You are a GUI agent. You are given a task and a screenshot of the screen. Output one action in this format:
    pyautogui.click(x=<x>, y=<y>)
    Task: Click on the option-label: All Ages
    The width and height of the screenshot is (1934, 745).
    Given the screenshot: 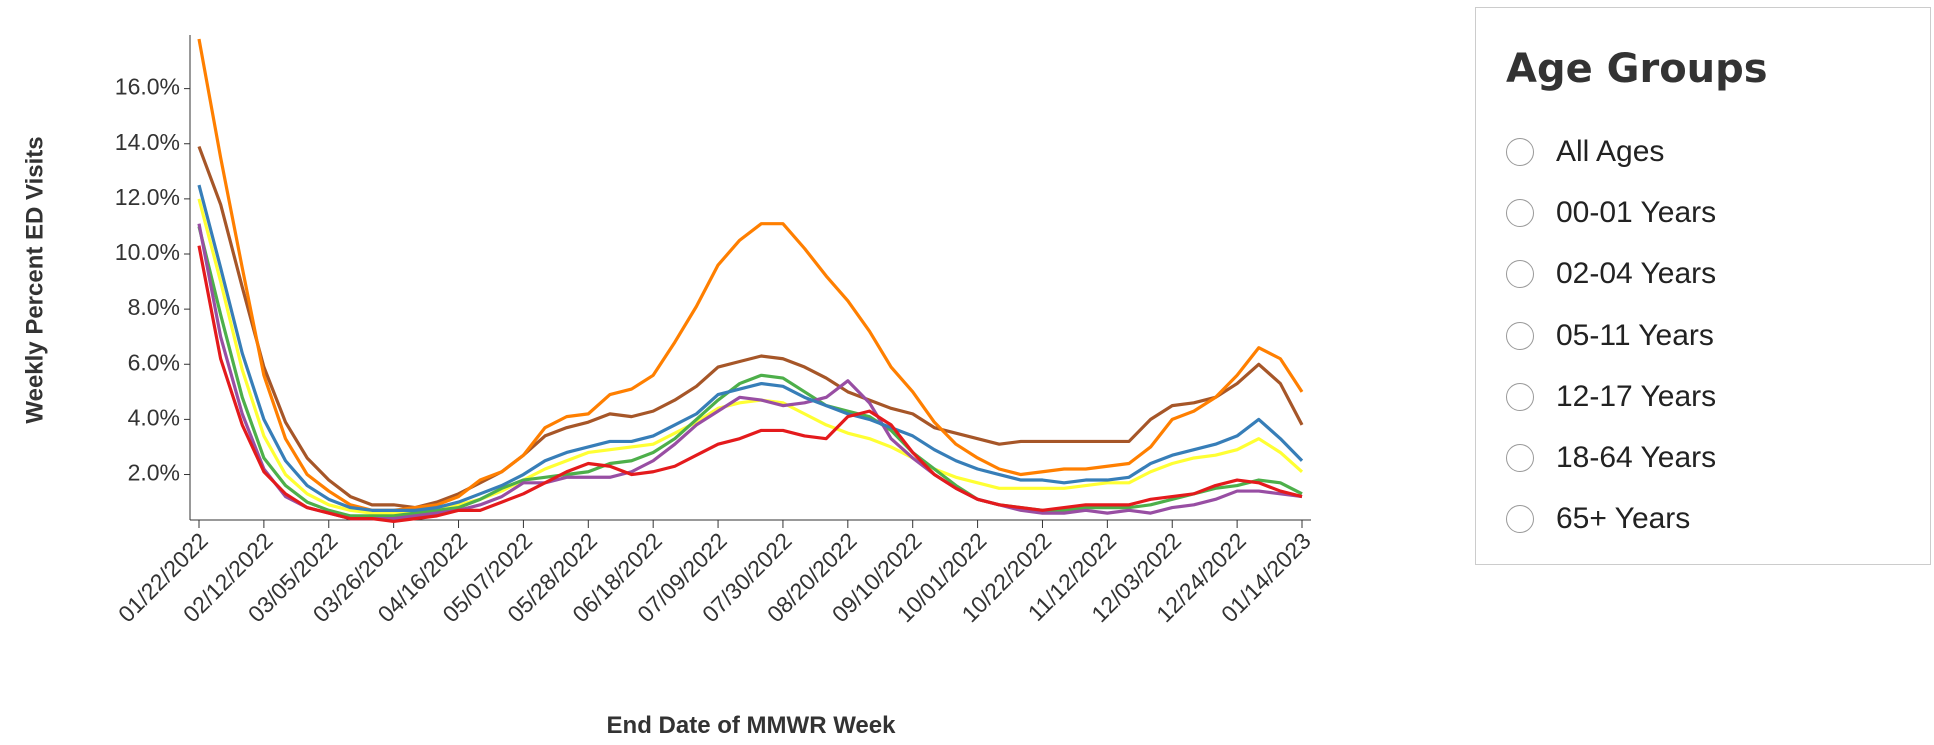 What is the action you would take?
    pyautogui.click(x=1610, y=151)
    